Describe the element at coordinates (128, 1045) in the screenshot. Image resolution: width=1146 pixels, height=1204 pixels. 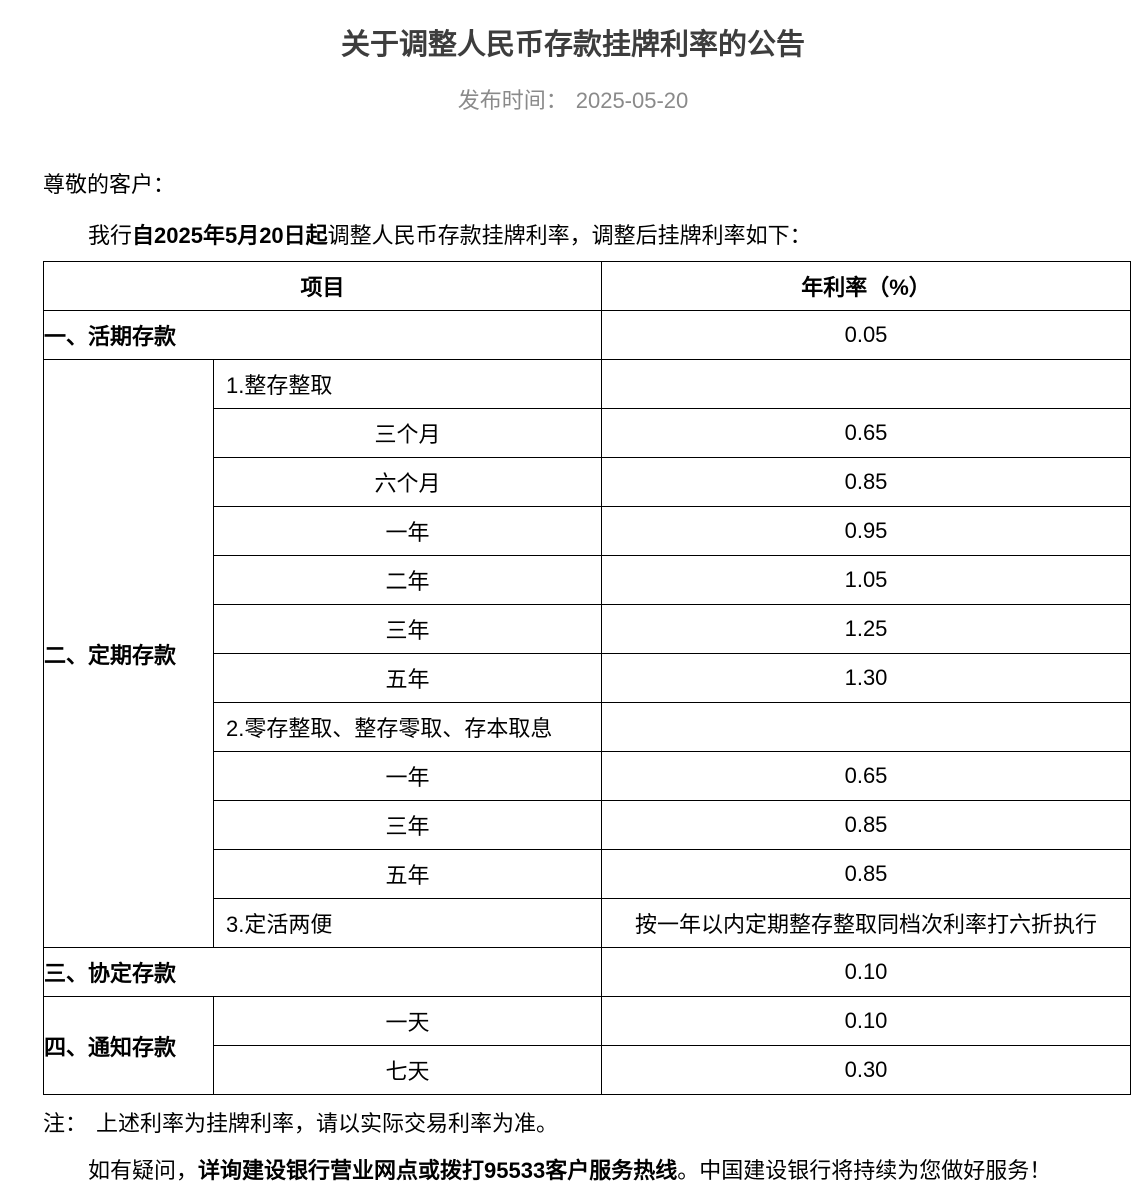
I see `category-cell-notice: 四、通知存款` at that location.